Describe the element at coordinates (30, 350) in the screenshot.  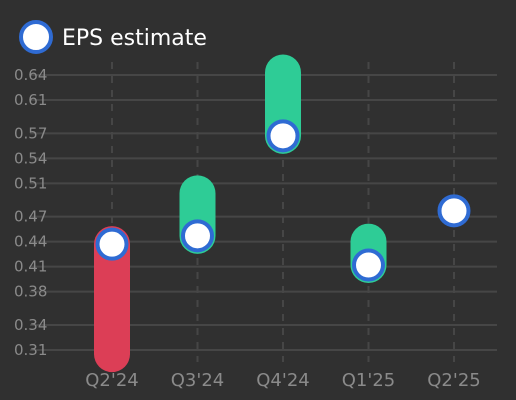
I see `y-tick-label: 0.31` at that location.